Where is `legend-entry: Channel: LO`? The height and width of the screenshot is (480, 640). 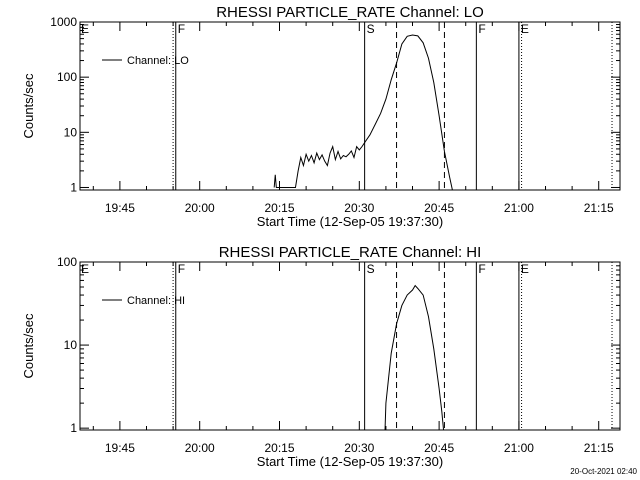 legend-entry: Channel: LO is located at coordinates (158, 61).